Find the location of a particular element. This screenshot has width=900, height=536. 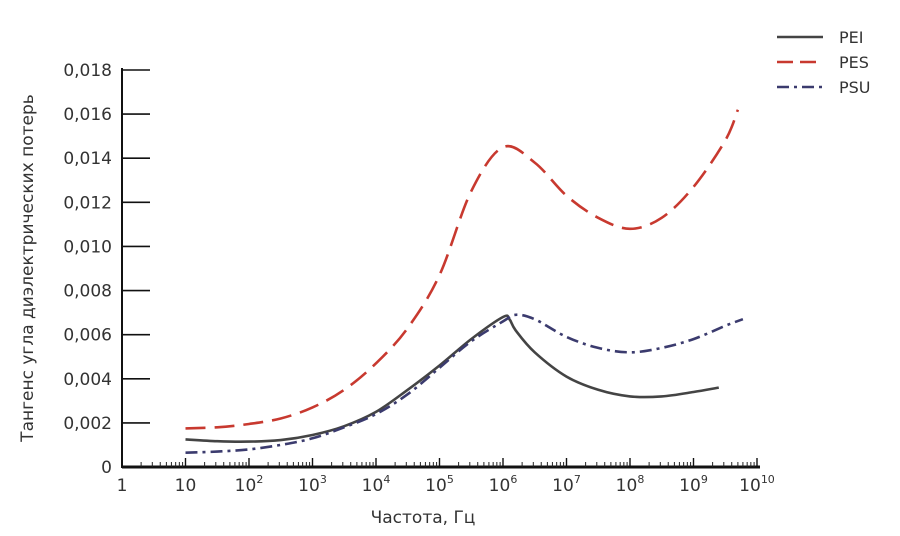

y-tick-label: 0,002 is located at coordinates (87, 424).